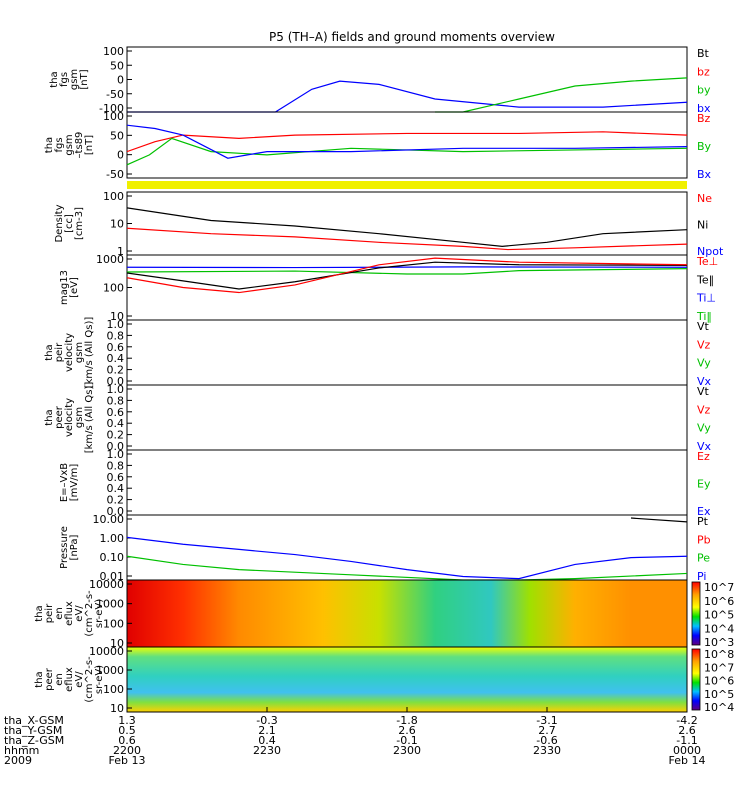 The image size is (750, 800). I want to click on x-tick-label: 2200, so click(127, 750).